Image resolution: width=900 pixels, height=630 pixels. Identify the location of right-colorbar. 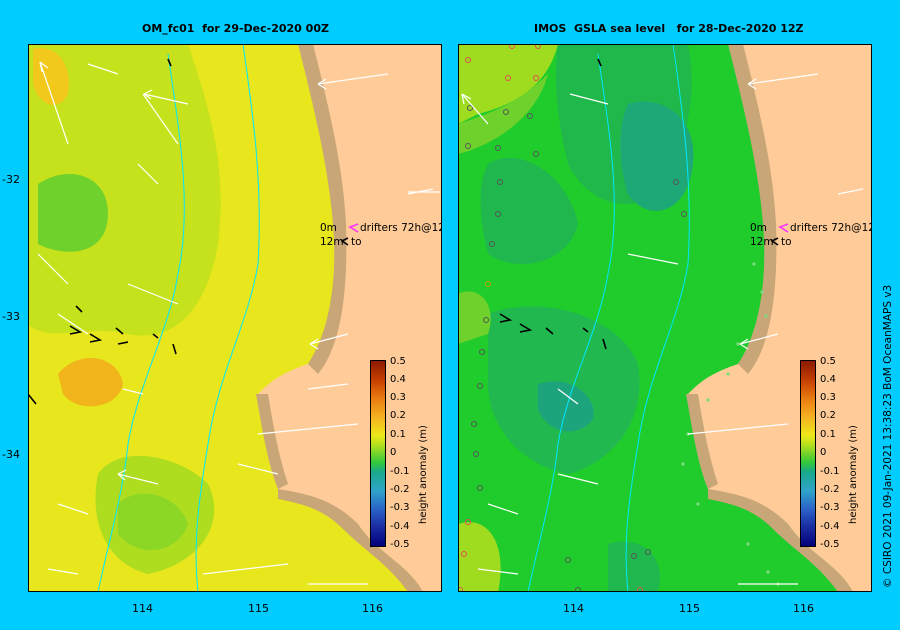
(808, 453).